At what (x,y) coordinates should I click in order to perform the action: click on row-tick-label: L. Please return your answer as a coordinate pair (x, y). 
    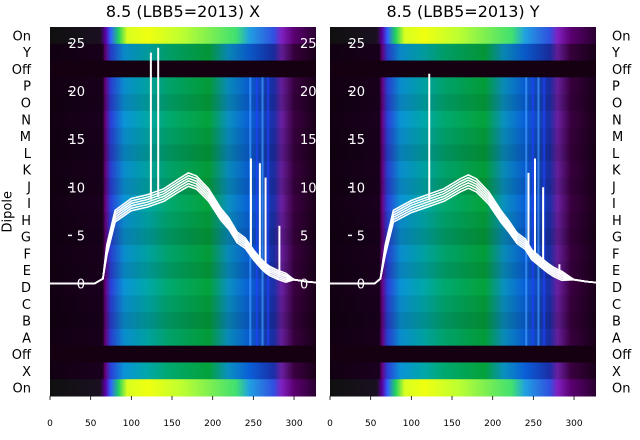
    Looking at the image, I should click on (28, 154).